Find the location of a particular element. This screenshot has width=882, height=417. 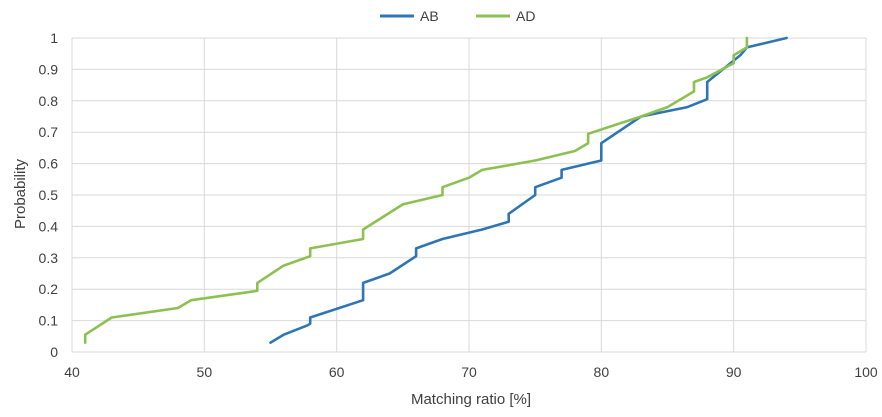

y-tick-label: 0.2 is located at coordinates (49, 289).